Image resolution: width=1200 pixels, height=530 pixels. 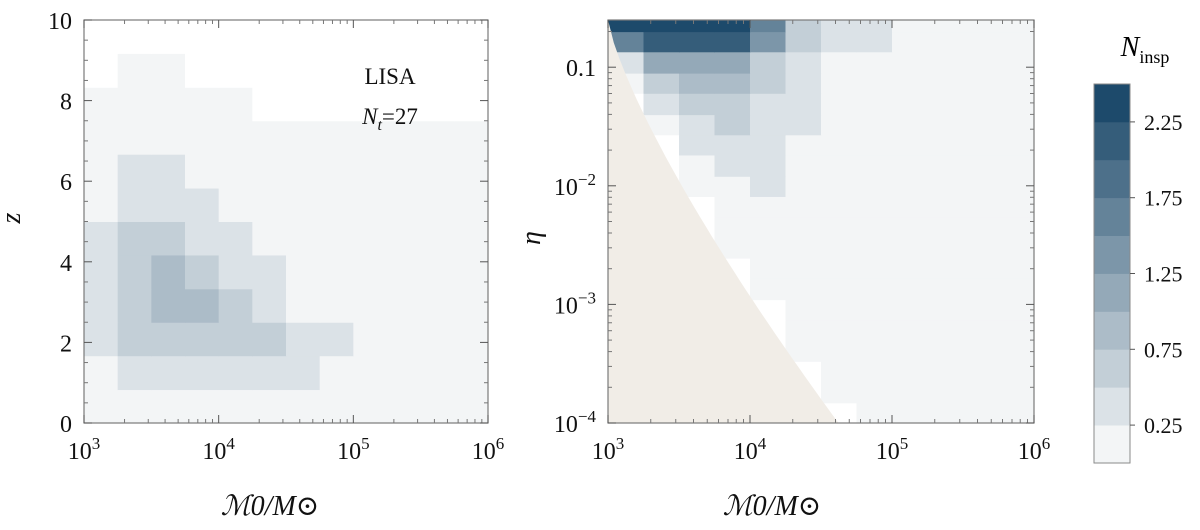 What do you see at coordinates (488, 449) in the screenshot?
I see `x-tick-label: 10⁶` at bounding box center [488, 449].